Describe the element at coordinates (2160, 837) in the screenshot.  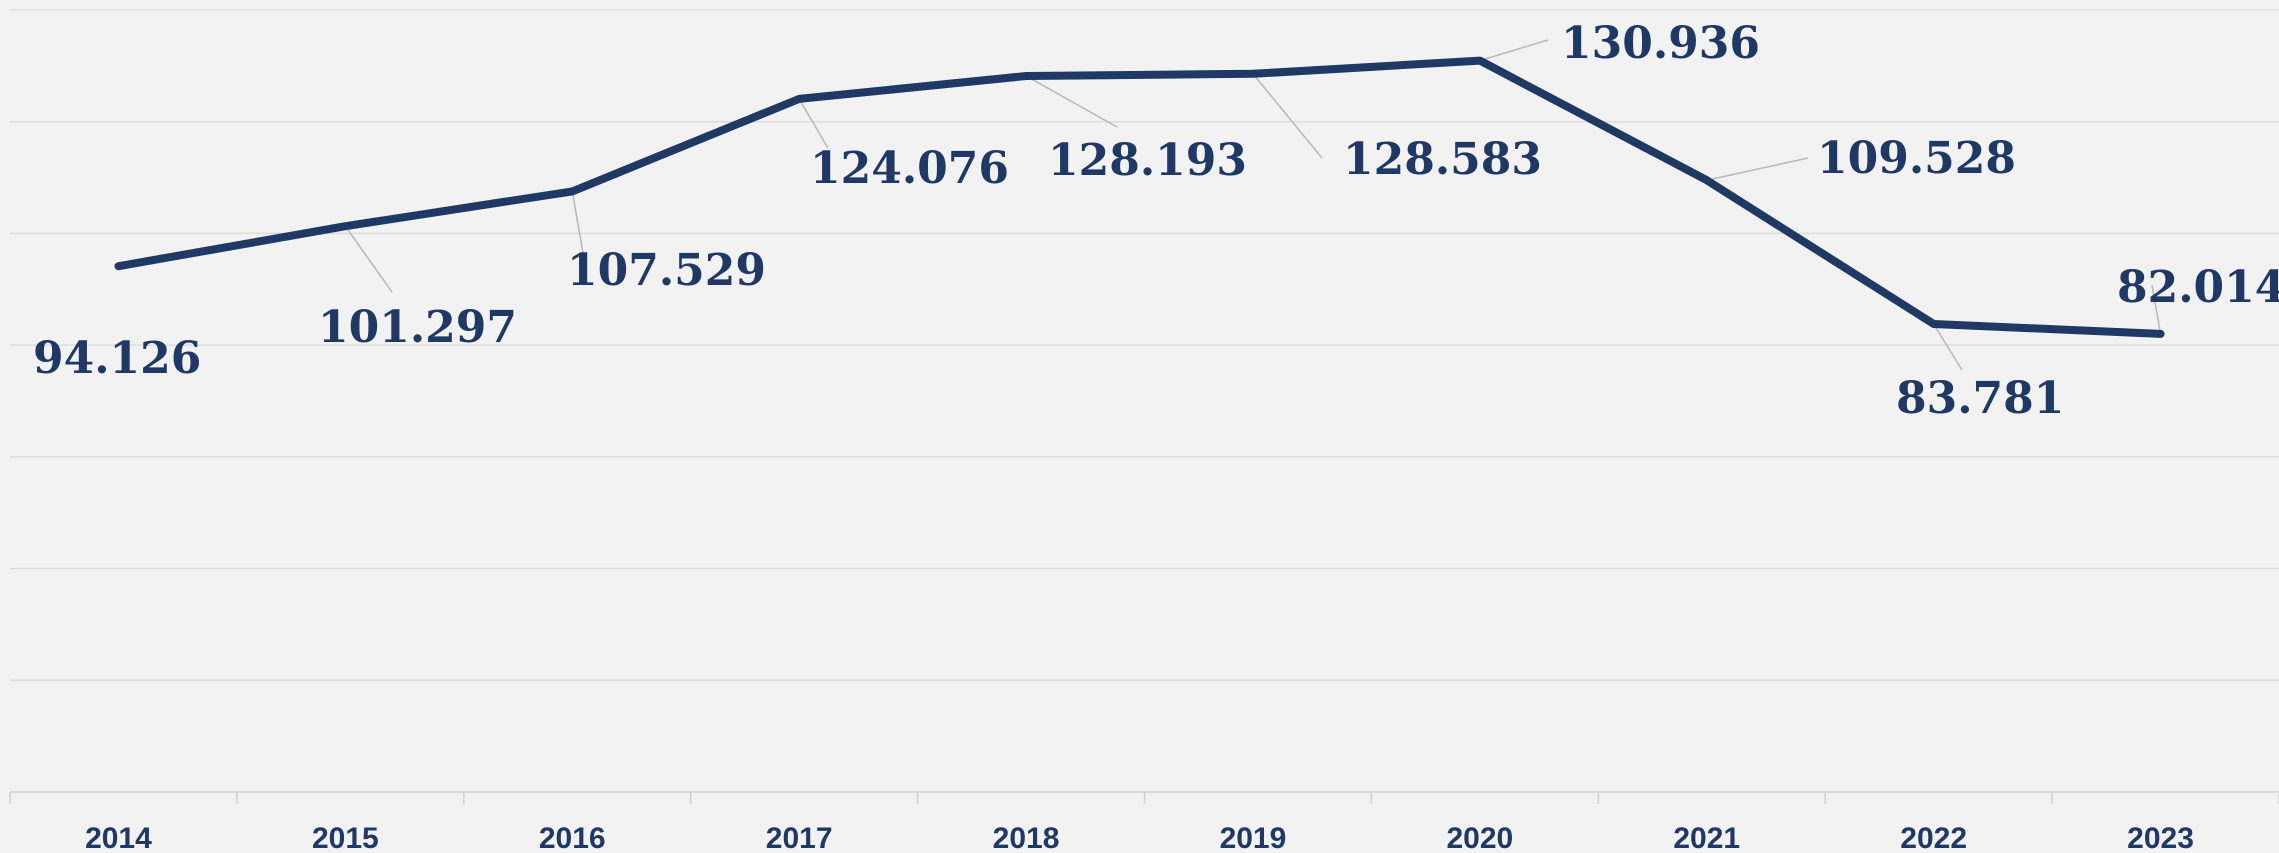
I see `x-tick-label: 2023` at that location.